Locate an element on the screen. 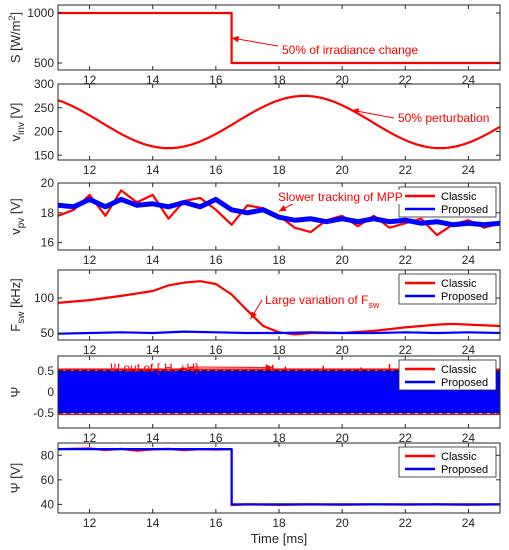 The image size is (509, 550). y-tick-label: 100 is located at coordinates (44, 298).